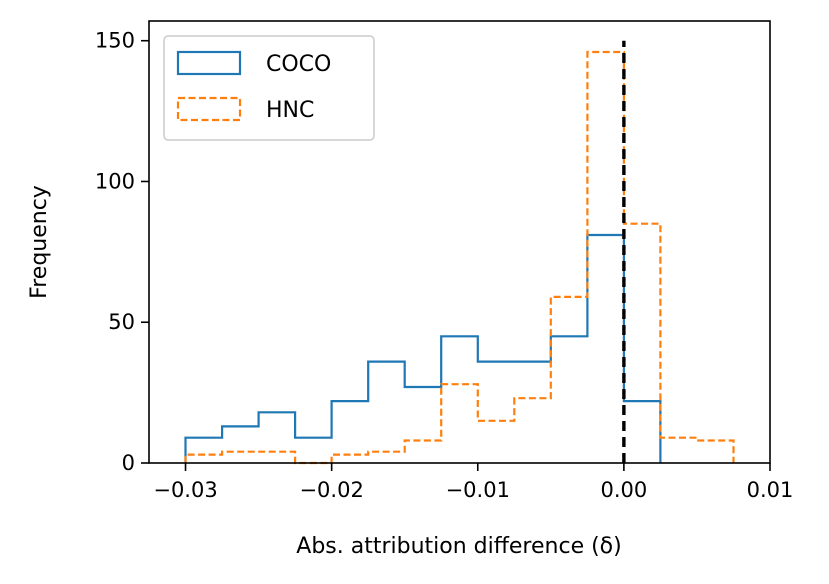 This screenshot has width=829, height=584. What do you see at coordinates (122, 252) in the screenshot?
I see `y-axis: 0 50 100 150` at bounding box center [122, 252].